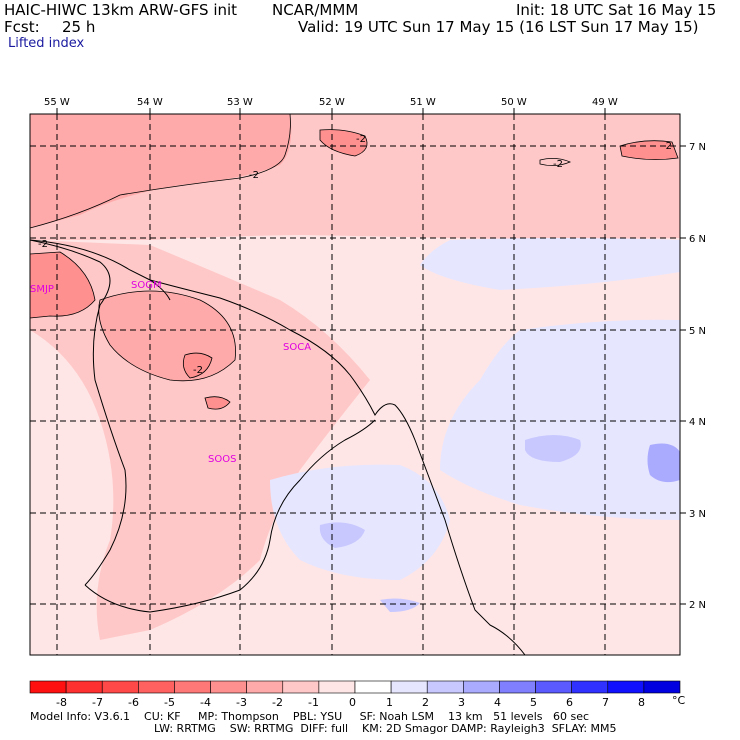 The width and height of the screenshot is (740, 740). I want to click on lon-label: 49 W, so click(605, 102).